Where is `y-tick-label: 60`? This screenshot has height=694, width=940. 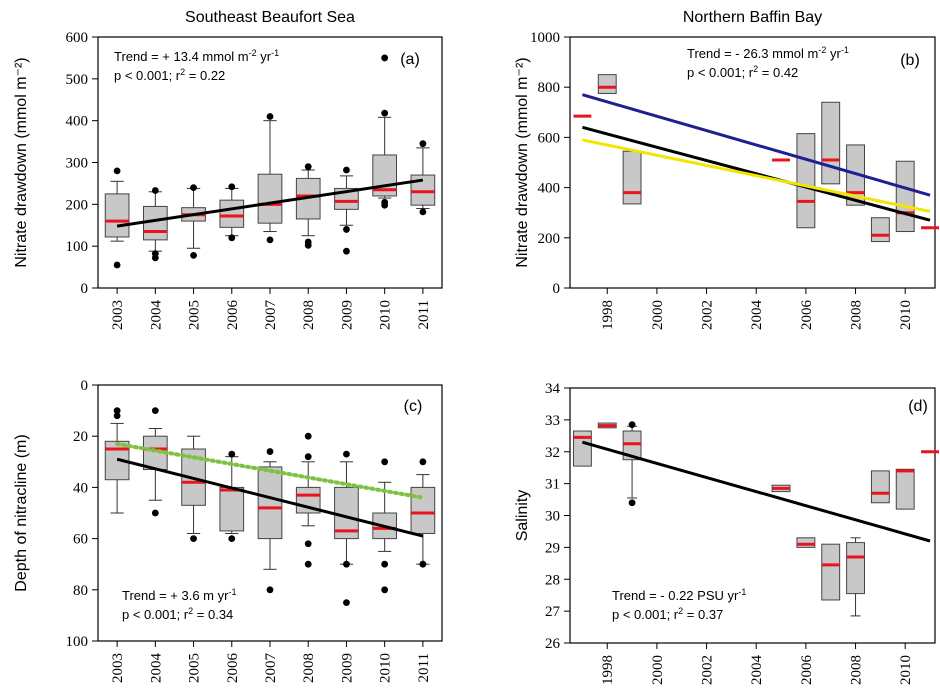
y-tick-label: 60 is located at coordinates (80, 540).